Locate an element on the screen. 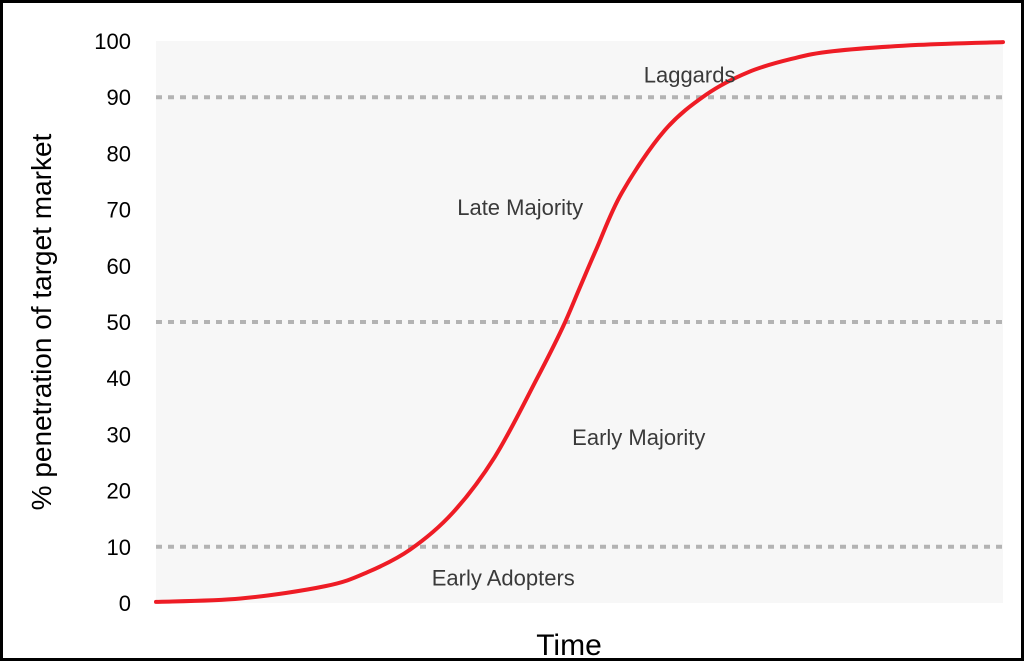  segment-label-late-majority: Late Majority is located at coordinates (520, 207).